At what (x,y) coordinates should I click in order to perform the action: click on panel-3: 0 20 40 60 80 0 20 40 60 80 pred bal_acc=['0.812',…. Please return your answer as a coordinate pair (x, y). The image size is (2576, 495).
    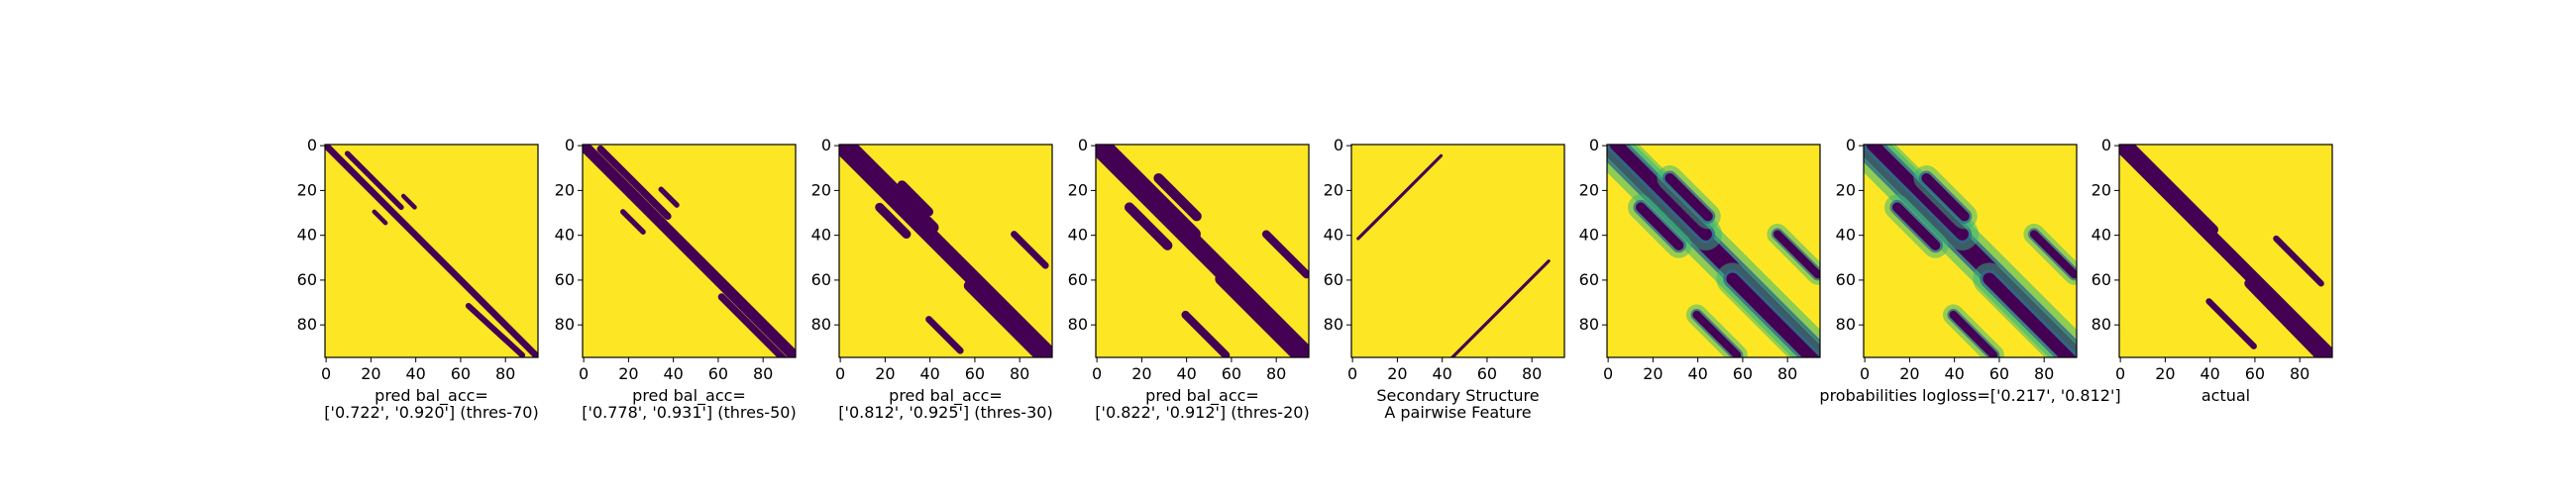
    Looking at the image, I should click on (932, 279).